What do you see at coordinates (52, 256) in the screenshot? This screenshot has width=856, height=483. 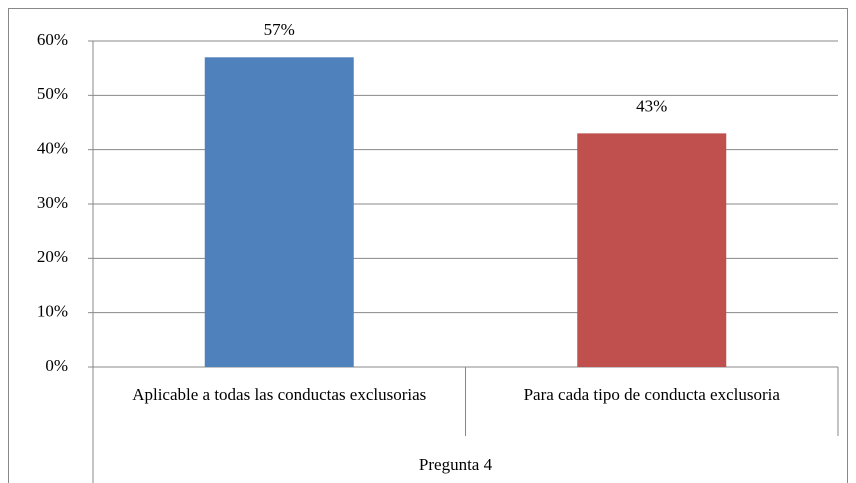 I see `y-tick-label: 20%` at bounding box center [52, 256].